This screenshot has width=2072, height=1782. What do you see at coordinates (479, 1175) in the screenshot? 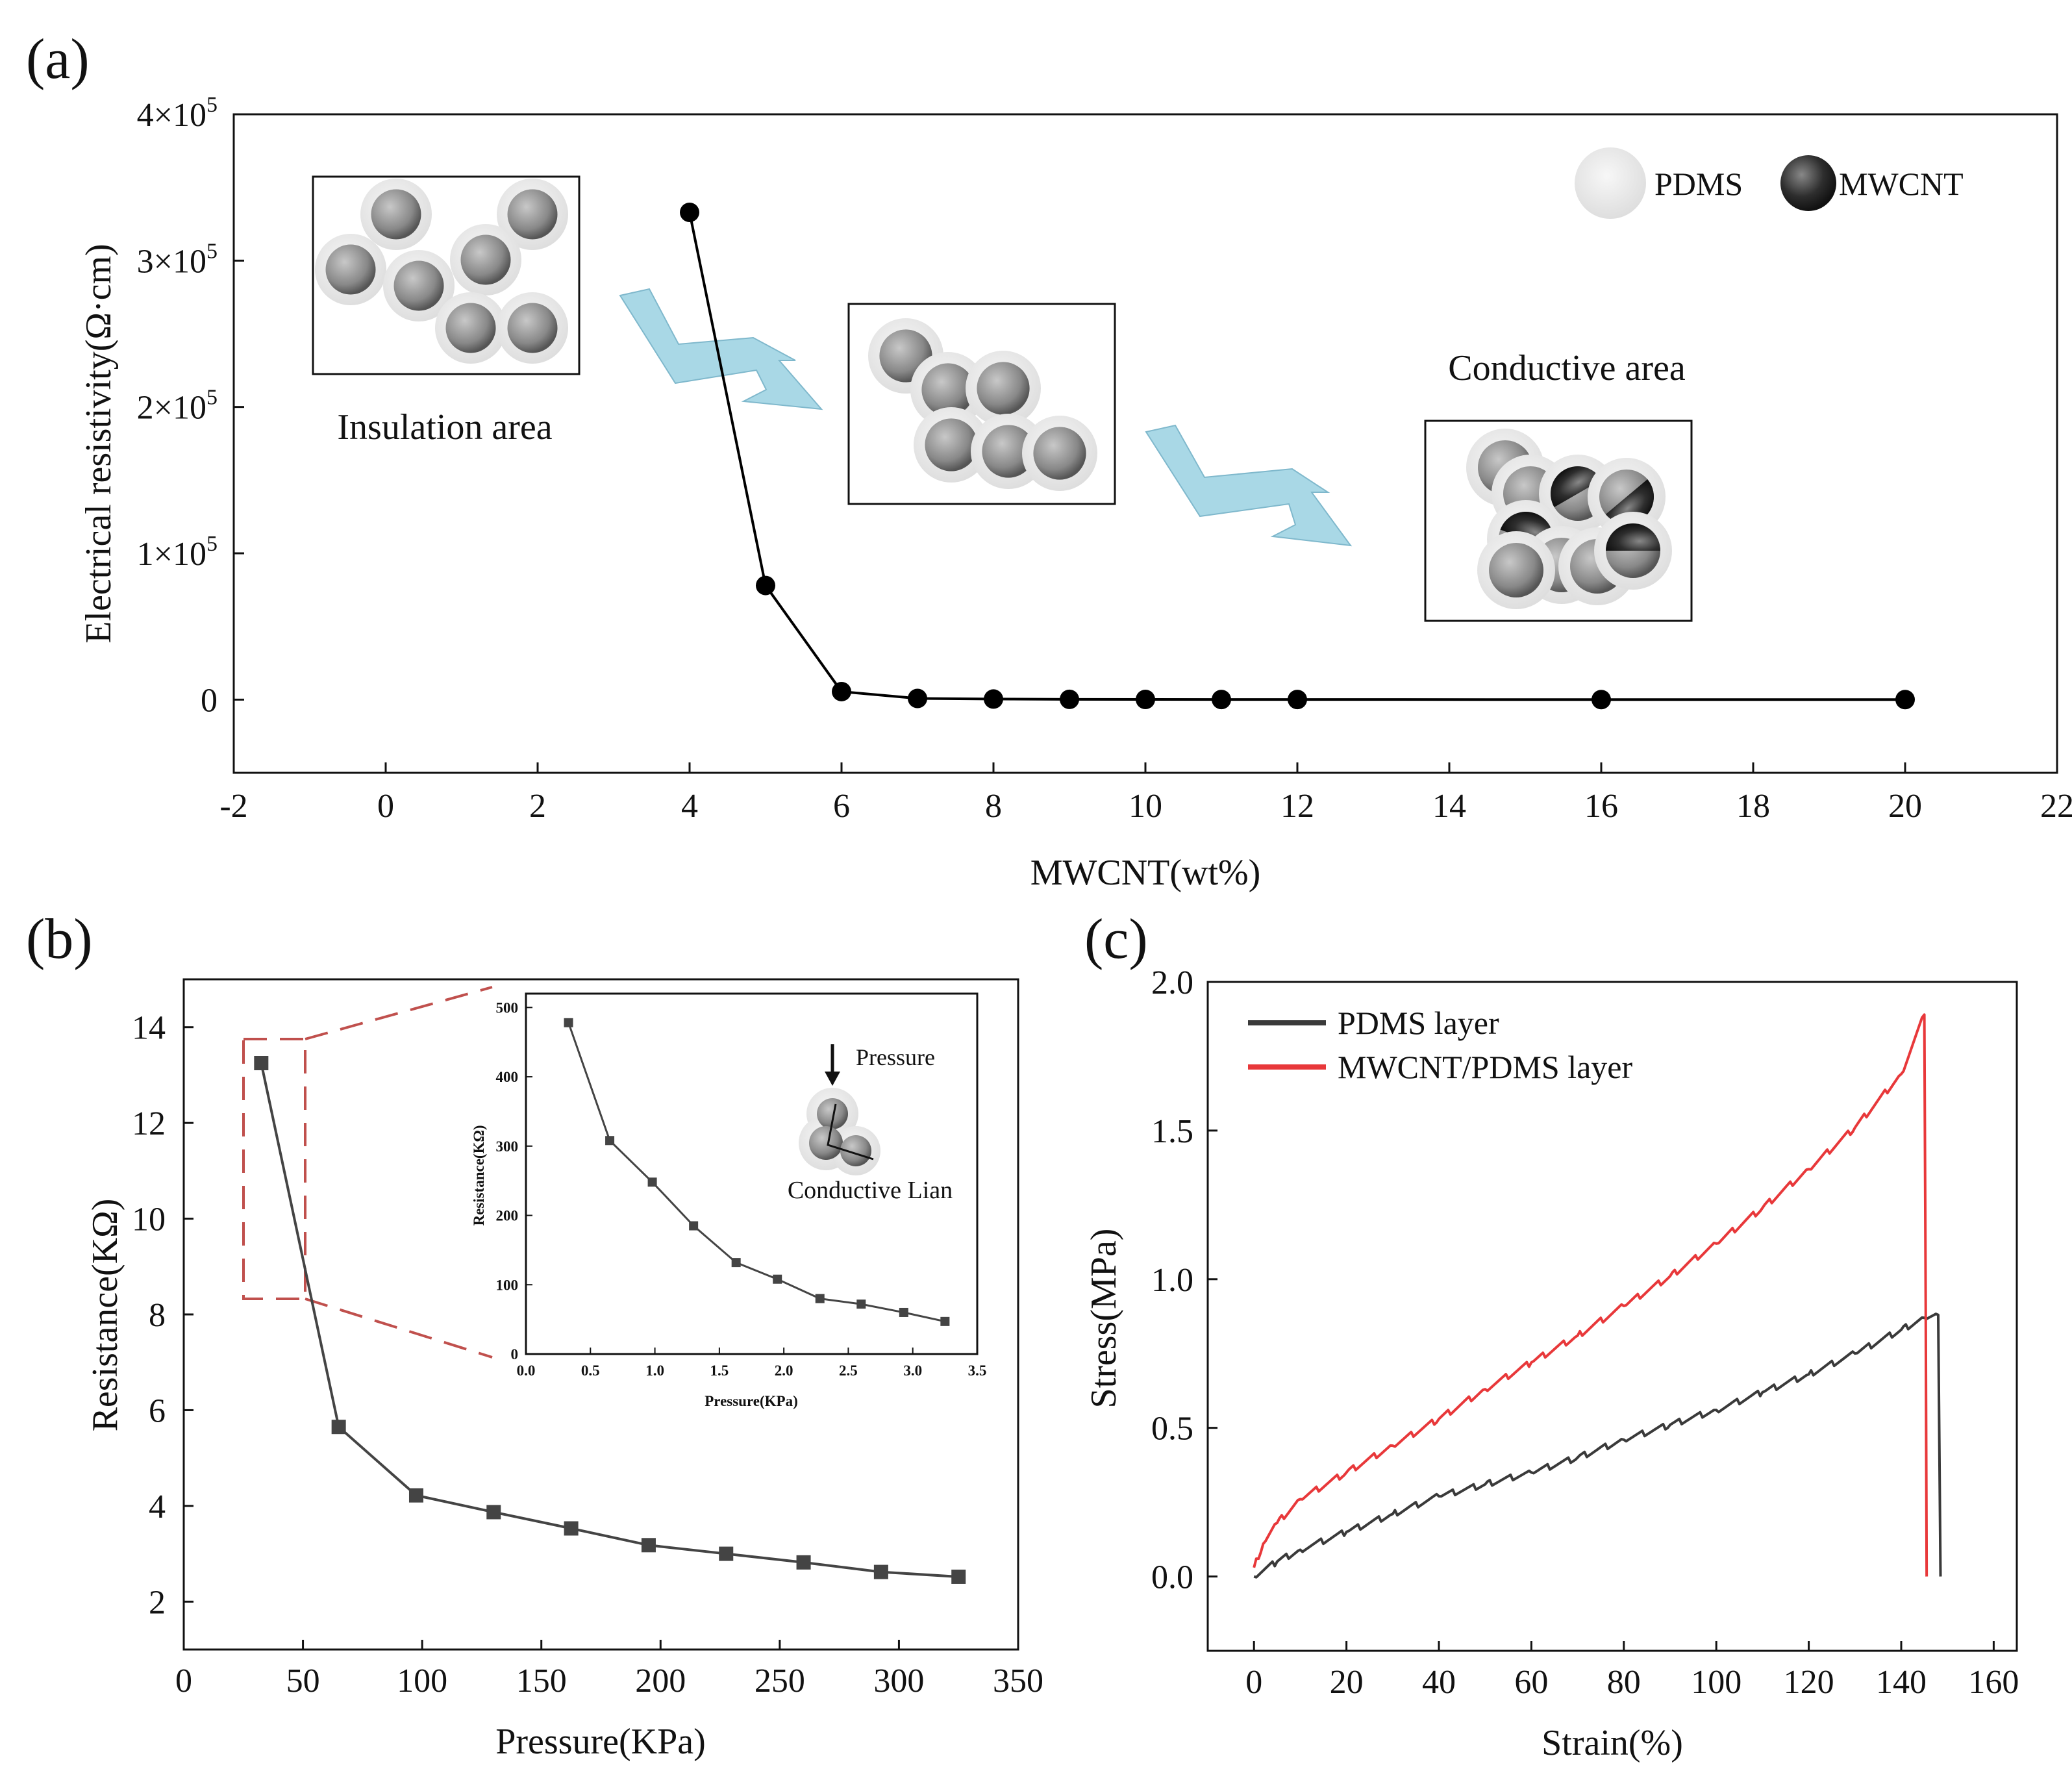
I see `inset-ylabel: Resistance(KΩ)` at bounding box center [479, 1175].